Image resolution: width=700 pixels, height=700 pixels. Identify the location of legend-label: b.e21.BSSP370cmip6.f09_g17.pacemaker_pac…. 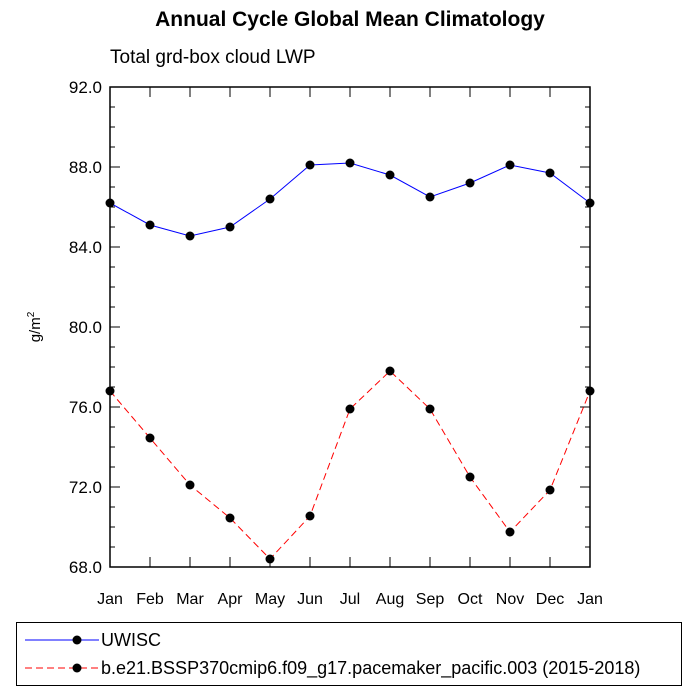
(371, 668).